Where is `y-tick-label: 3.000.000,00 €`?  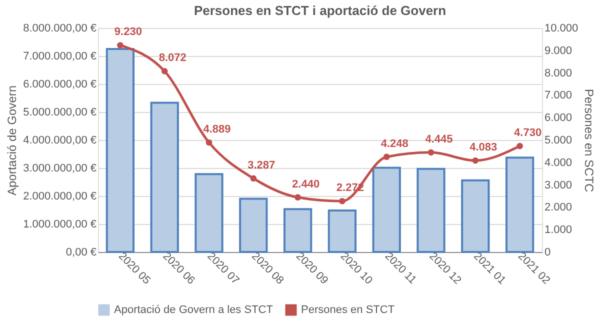
y-tick-label: 3.000.000,00 € is located at coordinates (59, 168).